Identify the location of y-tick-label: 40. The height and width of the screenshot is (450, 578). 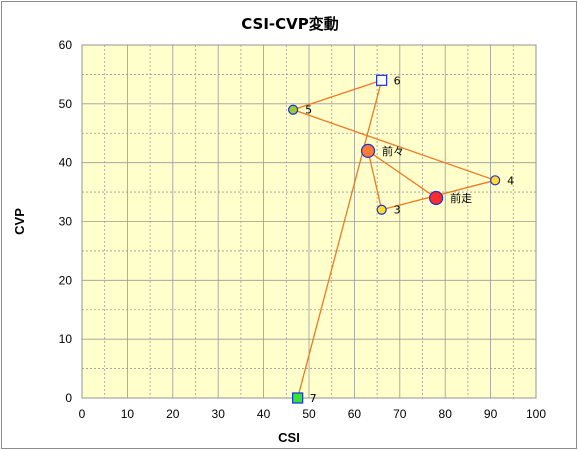
(66, 163).